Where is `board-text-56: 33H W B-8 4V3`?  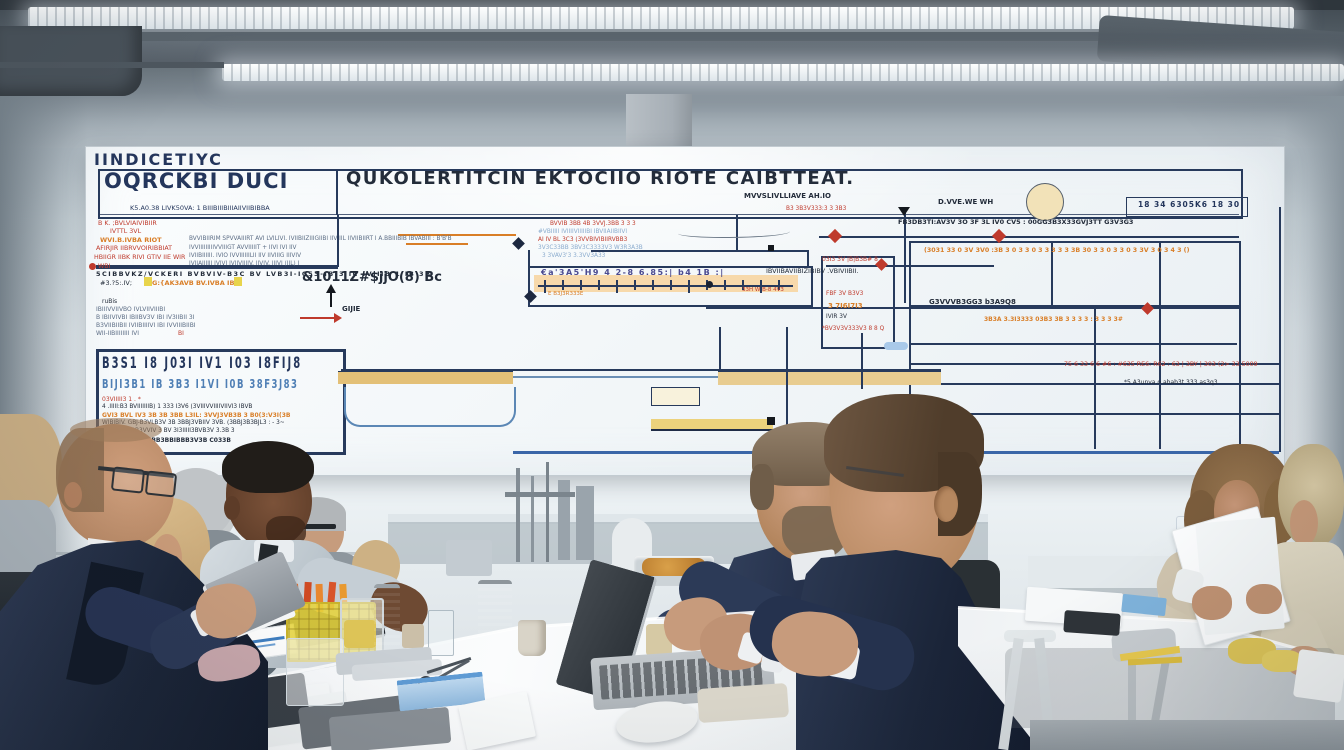
board-text-56: 33H W B-8 4V3 is located at coordinates (763, 290).